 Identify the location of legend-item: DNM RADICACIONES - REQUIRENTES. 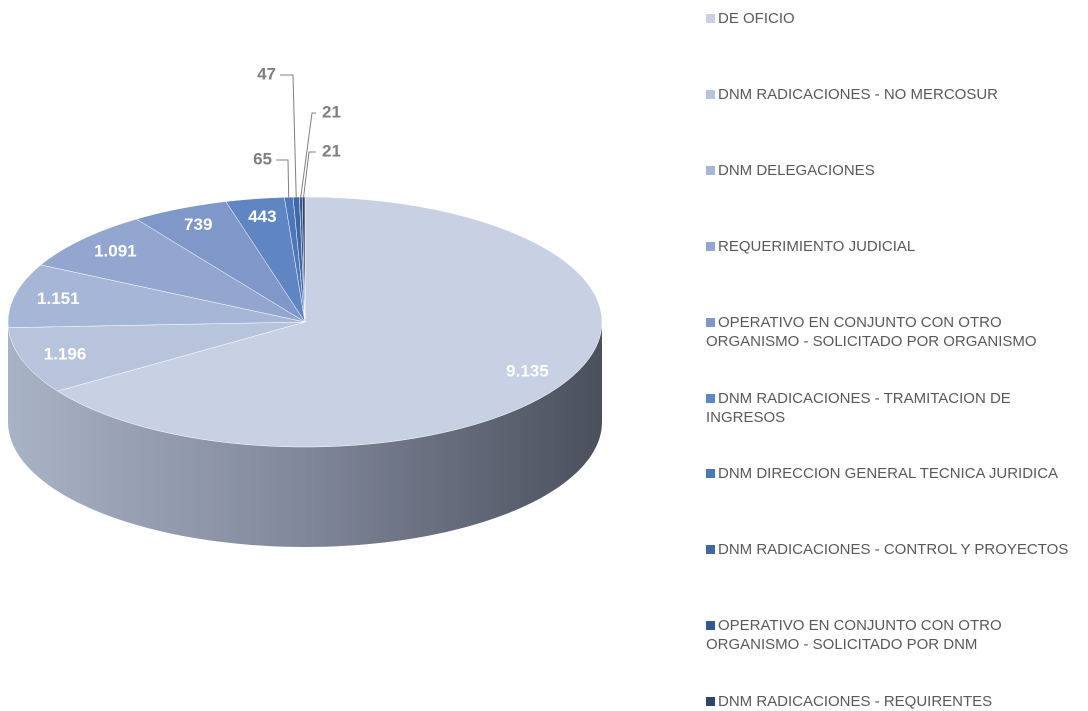
(892, 701).